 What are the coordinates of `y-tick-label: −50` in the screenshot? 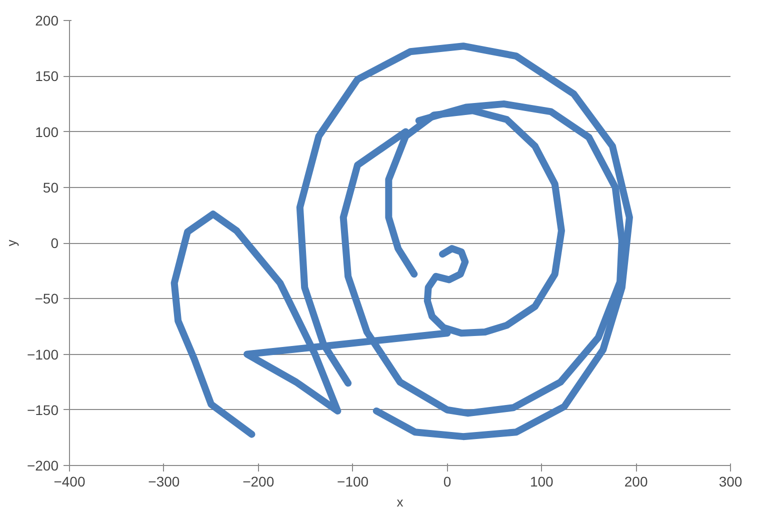 It's located at (46, 298).